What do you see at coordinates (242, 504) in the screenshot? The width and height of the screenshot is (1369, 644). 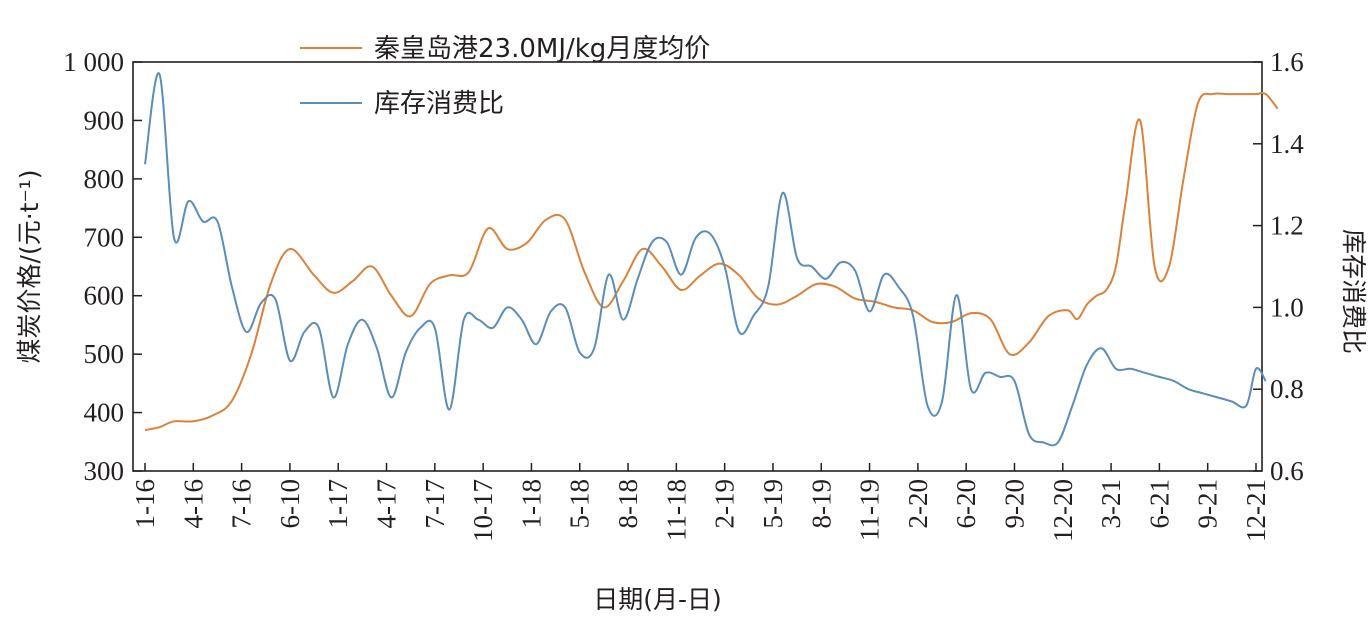 I see `x-tick-label: 7-16` at bounding box center [242, 504].